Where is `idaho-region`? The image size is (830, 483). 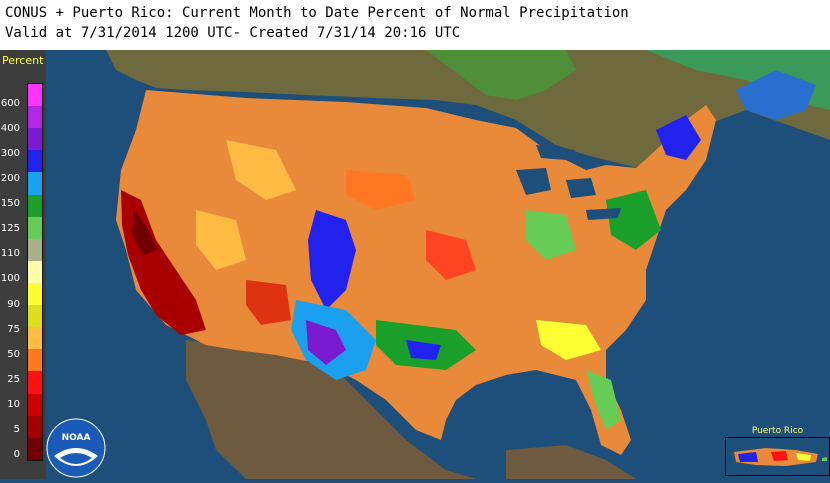
idaho-region is located at coordinates (261, 170).